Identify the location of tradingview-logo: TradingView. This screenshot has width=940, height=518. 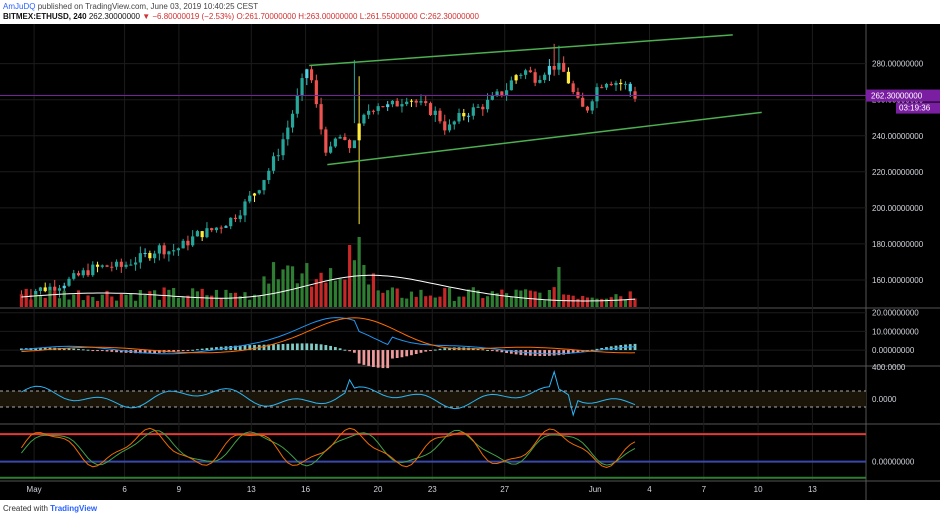
(74, 508).